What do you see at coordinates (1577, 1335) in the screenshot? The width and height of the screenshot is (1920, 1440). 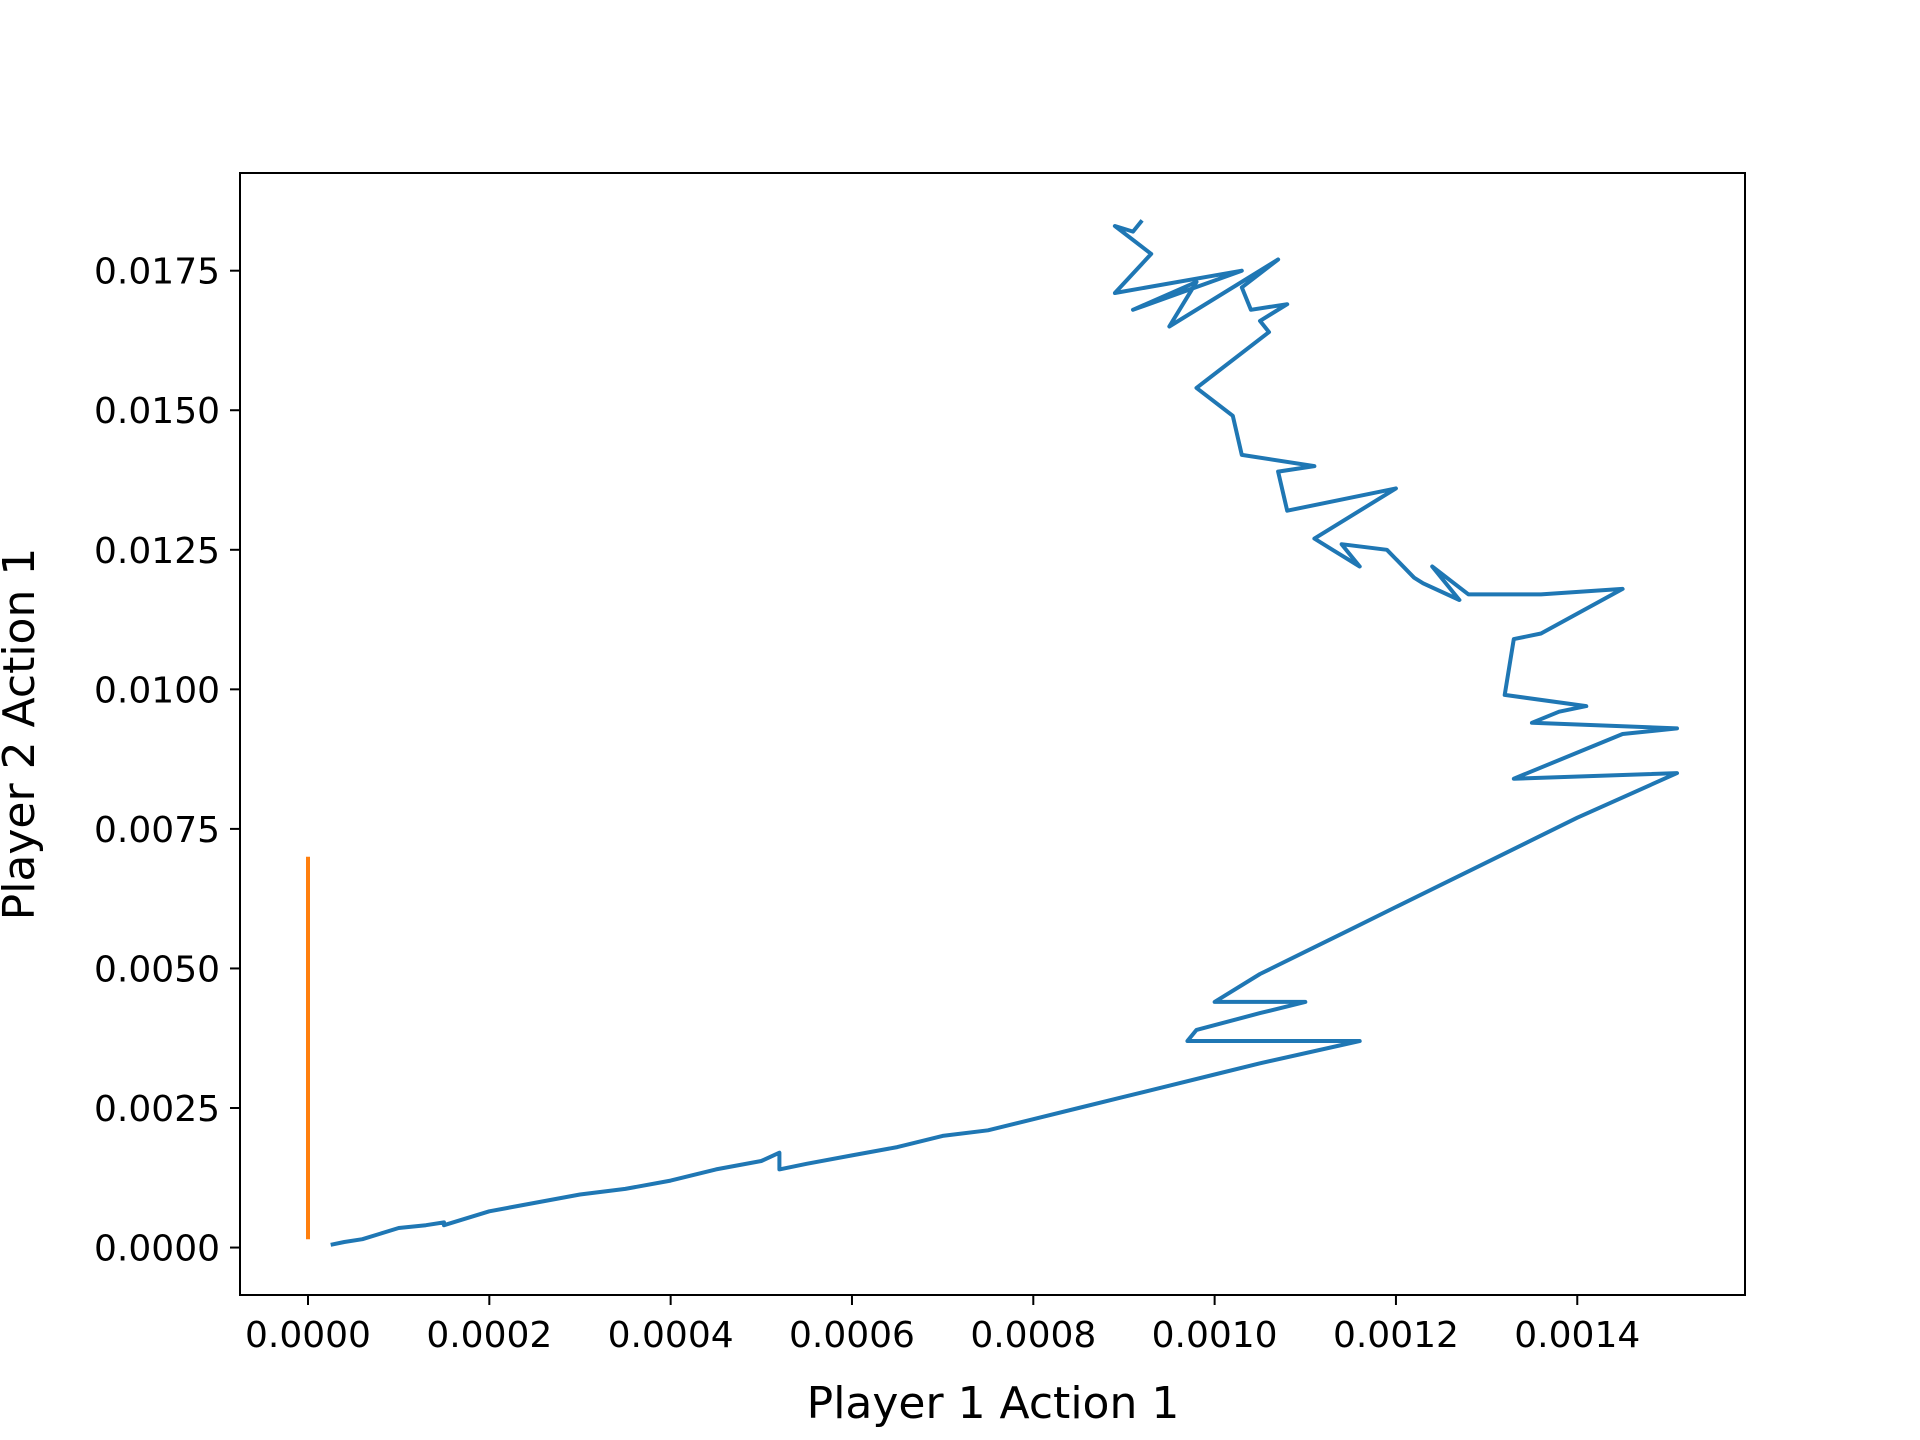 I see `x-tick-label: 0.0014` at bounding box center [1577, 1335].